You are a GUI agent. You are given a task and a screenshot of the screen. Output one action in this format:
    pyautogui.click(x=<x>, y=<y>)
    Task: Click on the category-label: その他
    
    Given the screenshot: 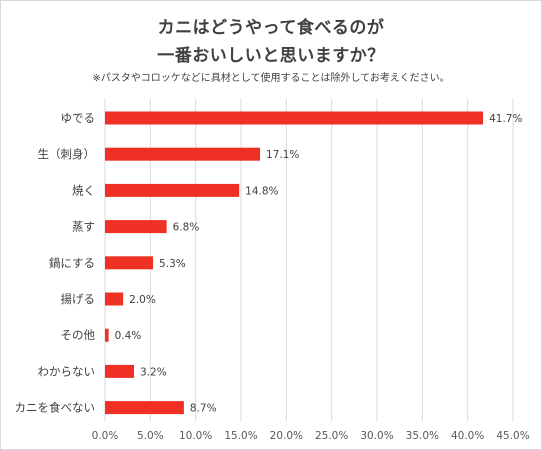 What is the action you would take?
    pyautogui.click(x=78, y=335)
    